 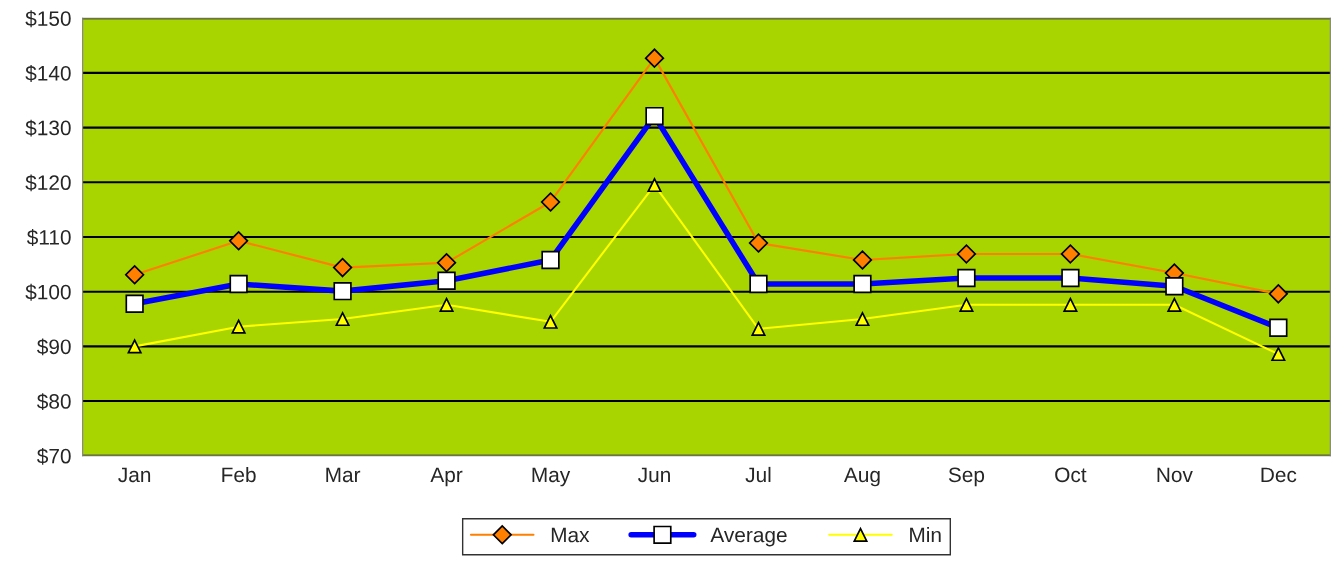 I want to click on y-tick-label: $140, so click(x=48, y=73).